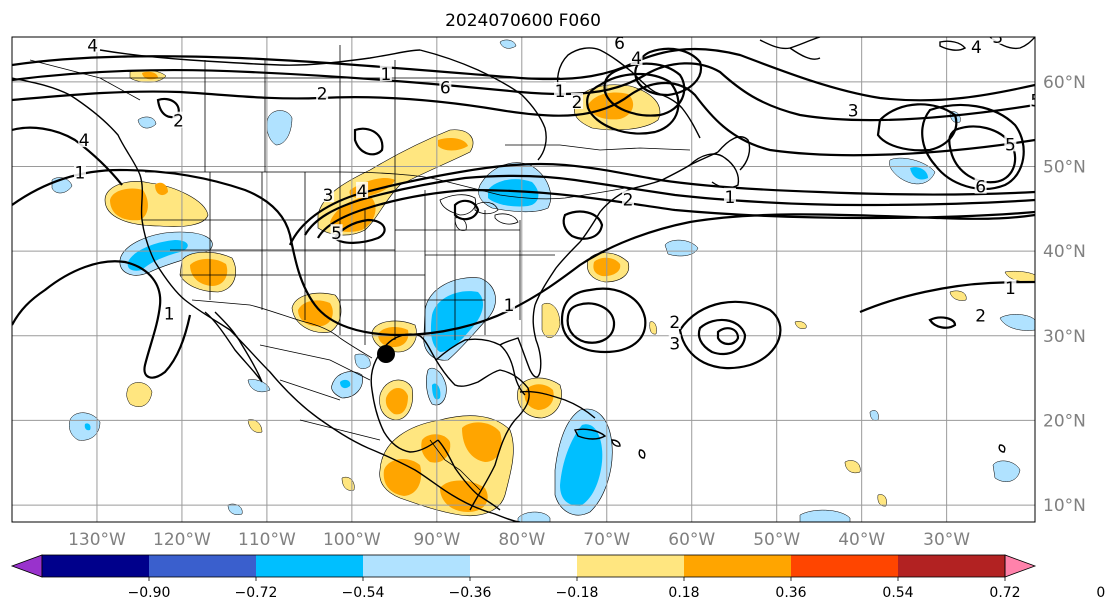  What do you see at coordinates (691, 540) in the screenshot?
I see `longitude-label: 60°W` at bounding box center [691, 540].